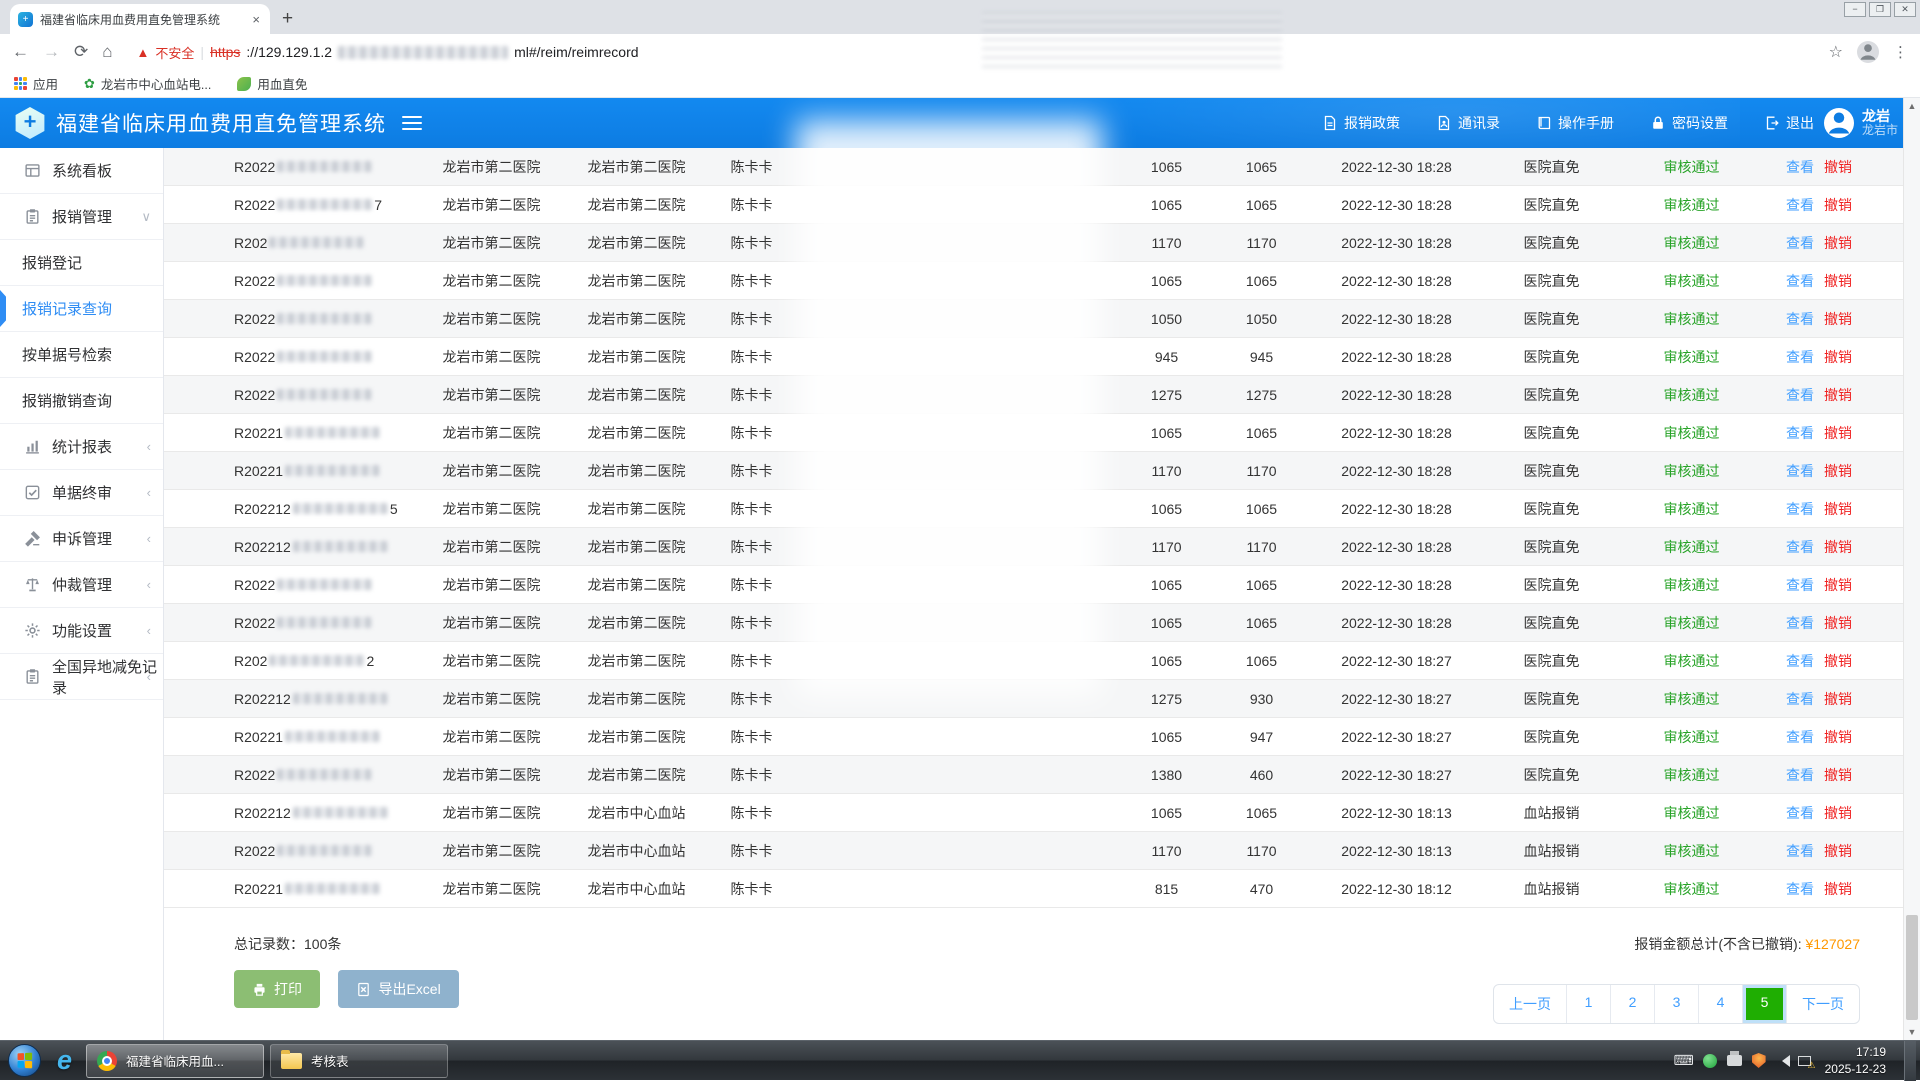 The width and height of the screenshot is (1920, 1081). Describe the element at coordinates (107, 52) in the screenshot. I see `home-icon: ⌂` at that location.